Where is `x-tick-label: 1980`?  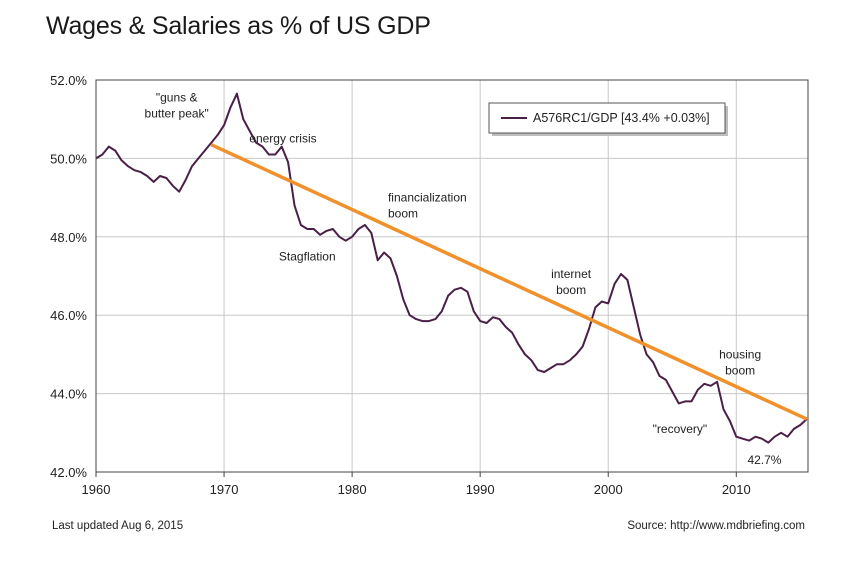
x-tick-label: 1980 is located at coordinates (352, 489).